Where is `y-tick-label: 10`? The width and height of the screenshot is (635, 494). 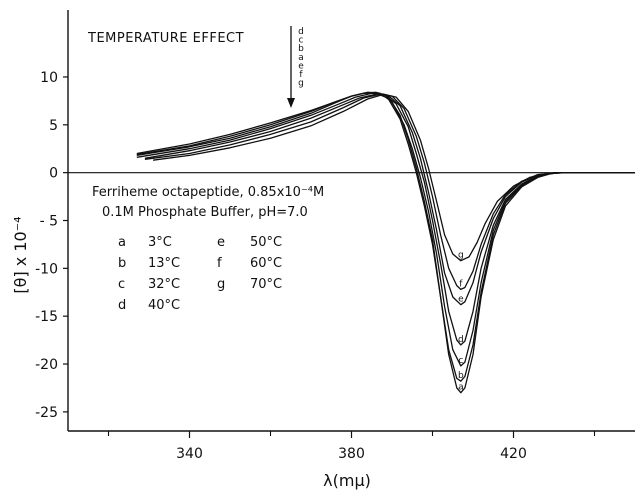 y-tick-label: 10 is located at coordinates (49, 78).